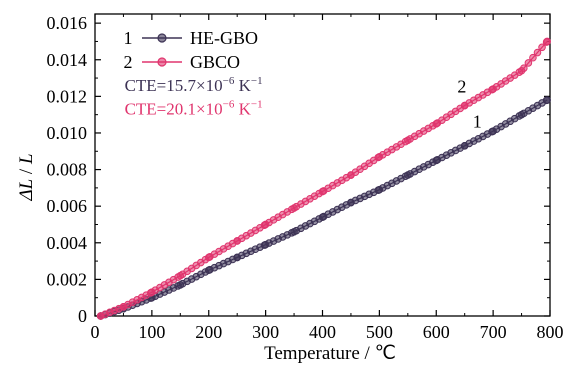 Image resolution: width=569 pixels, height=367 pixels. Describe the element at coordinates (322, 332) in the screenshot. I see `x-tick-label-400: 400` at that location.